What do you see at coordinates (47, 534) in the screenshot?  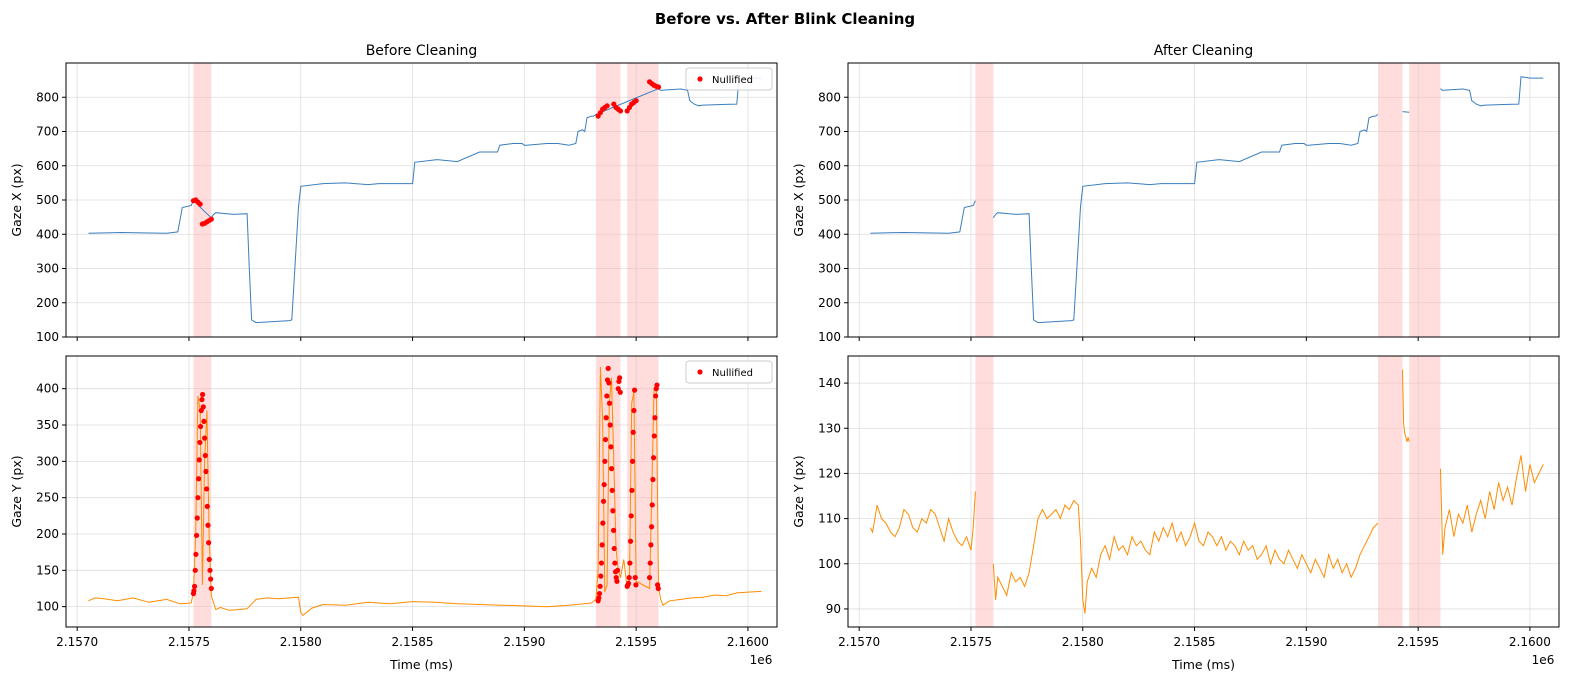 I see `y-tick-label: 200` at bounding box center [47, 534].